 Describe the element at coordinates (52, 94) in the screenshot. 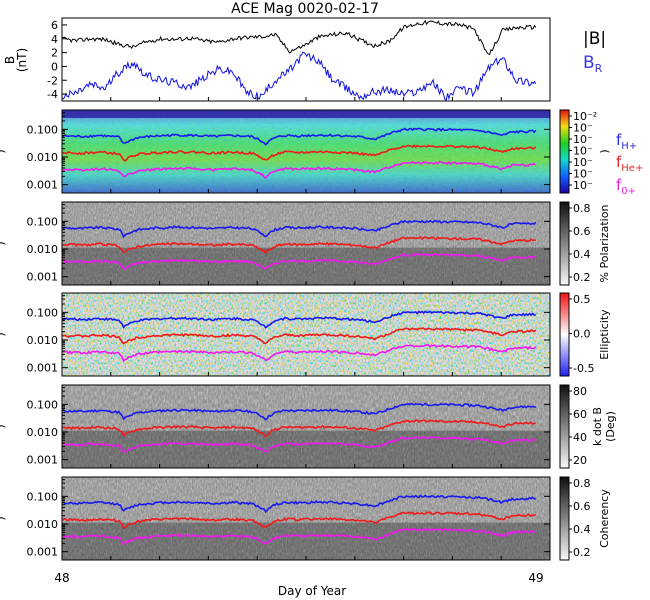

I see `y-tick-label: -4` at that location.